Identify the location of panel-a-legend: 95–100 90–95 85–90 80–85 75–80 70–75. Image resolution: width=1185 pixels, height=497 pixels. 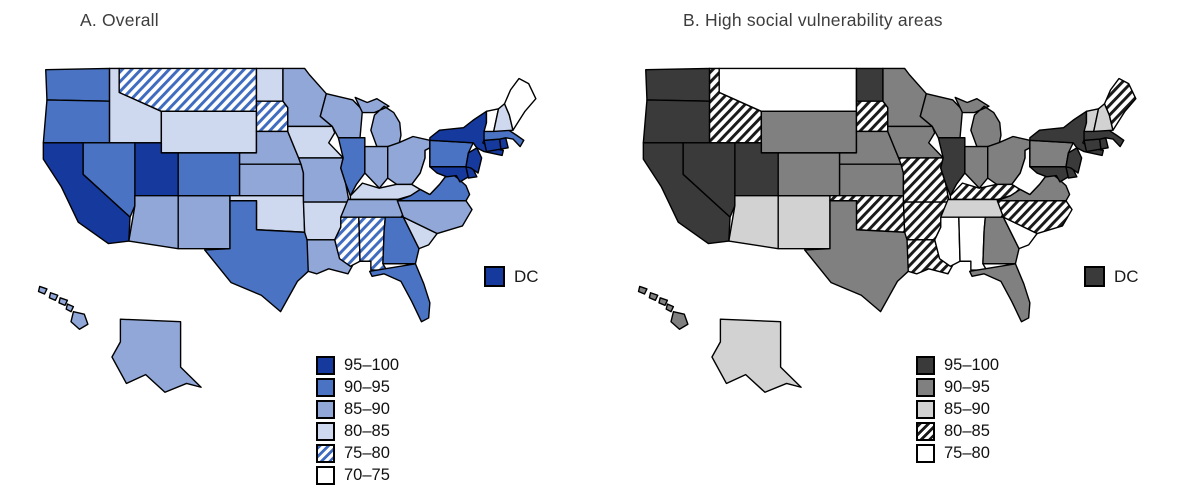
(357, 422).